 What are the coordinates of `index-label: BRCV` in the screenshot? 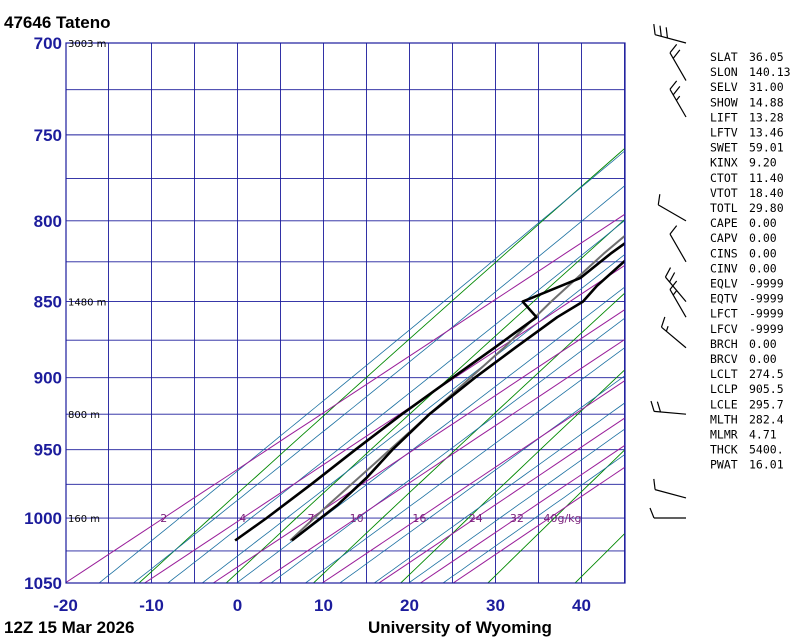 It's located at (724, 359).